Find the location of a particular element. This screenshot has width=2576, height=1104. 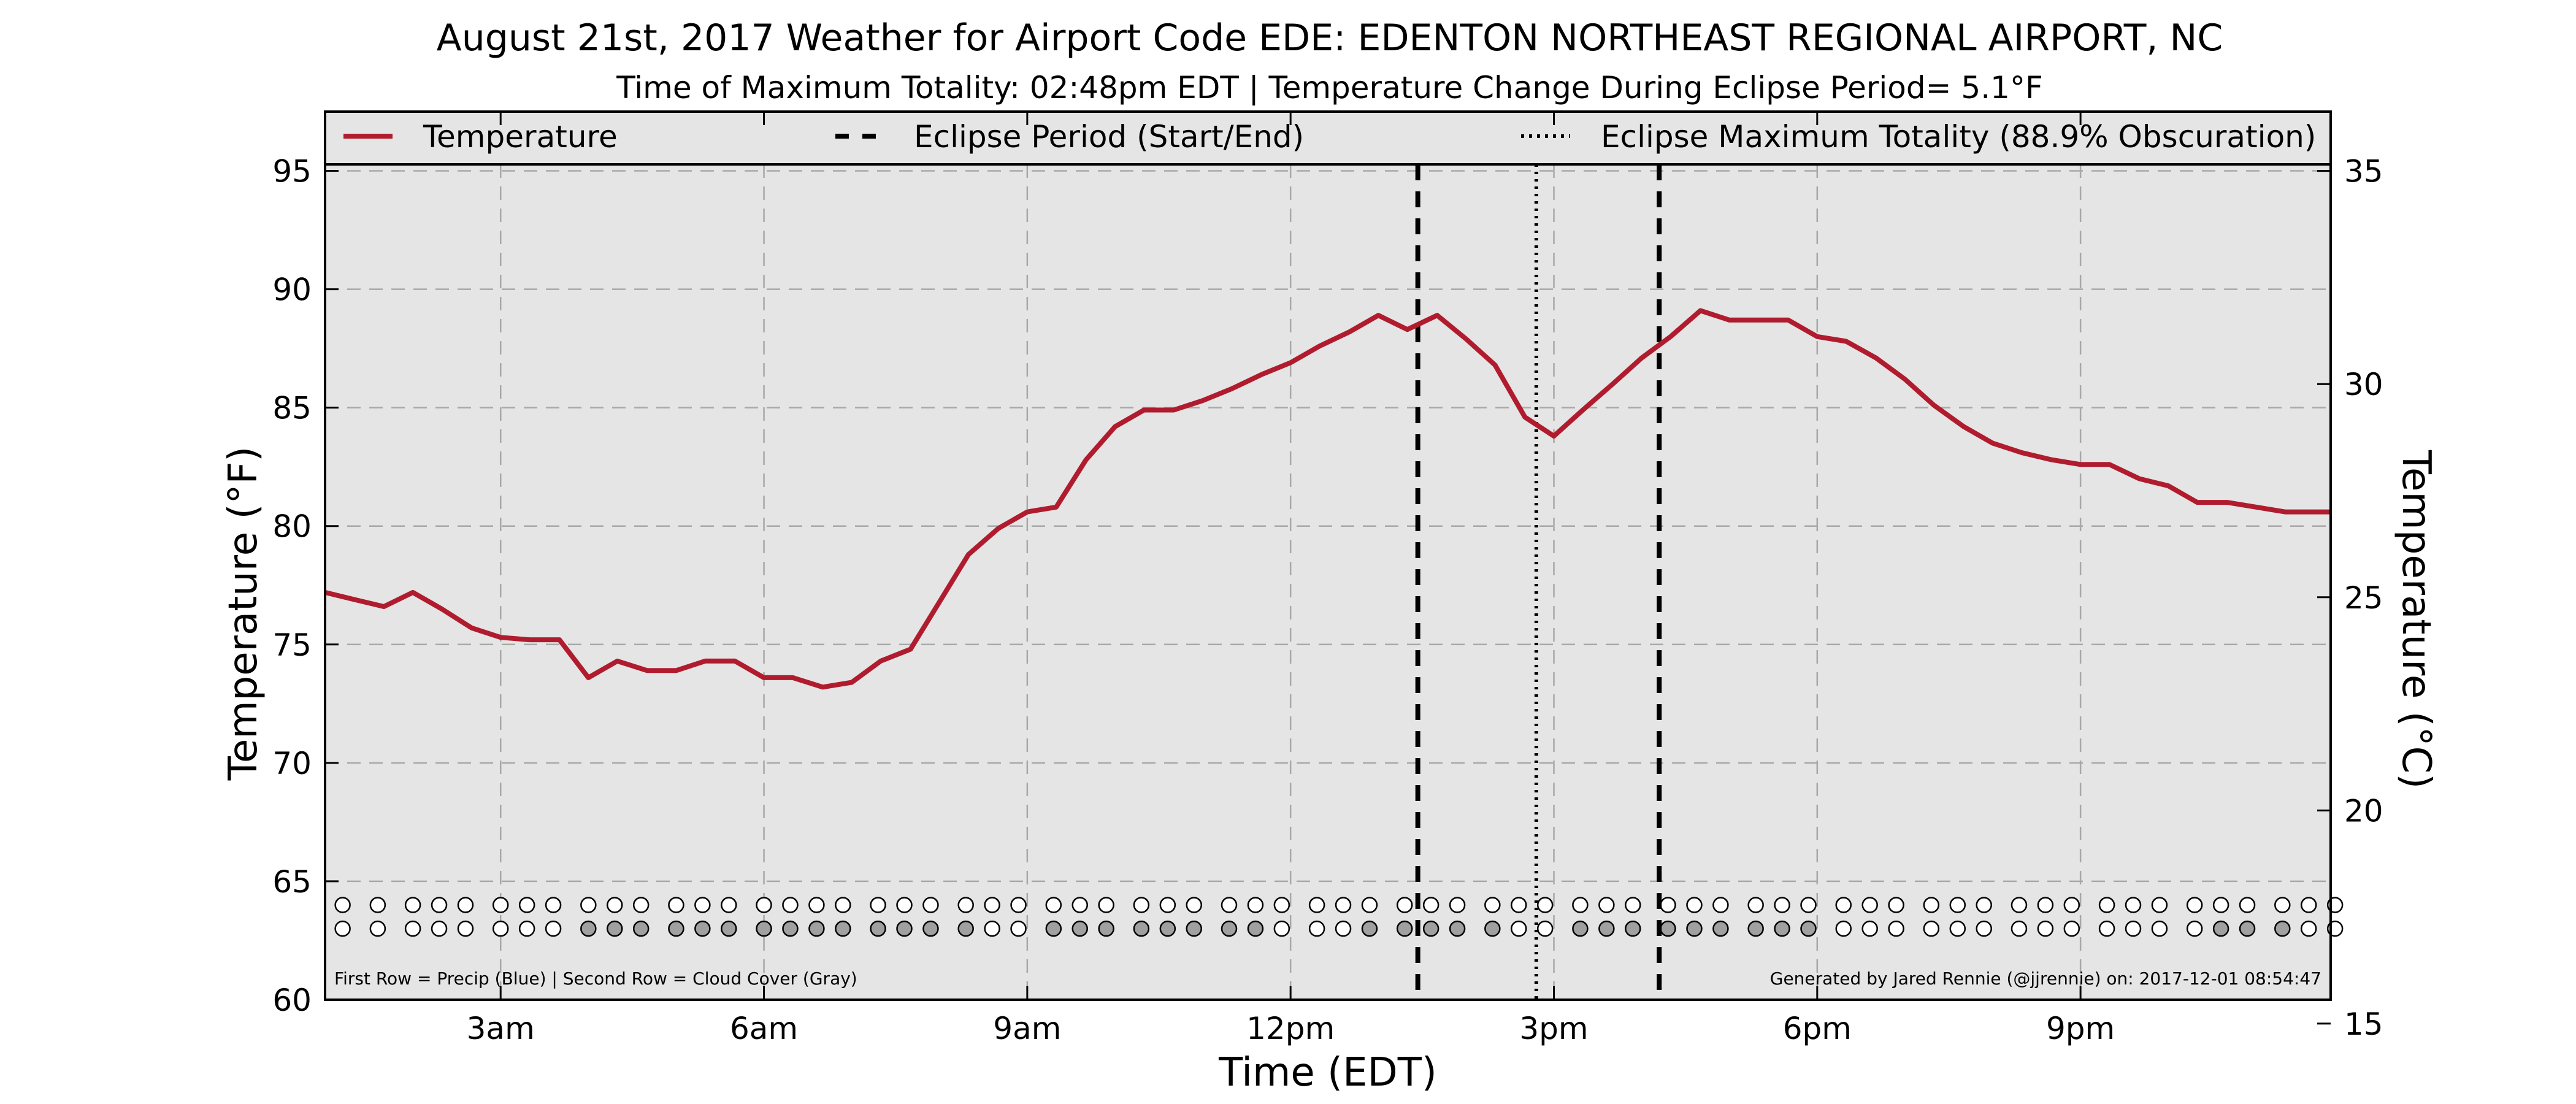

x-tick-label: 12pm is located at coordinates (1290, 1028).